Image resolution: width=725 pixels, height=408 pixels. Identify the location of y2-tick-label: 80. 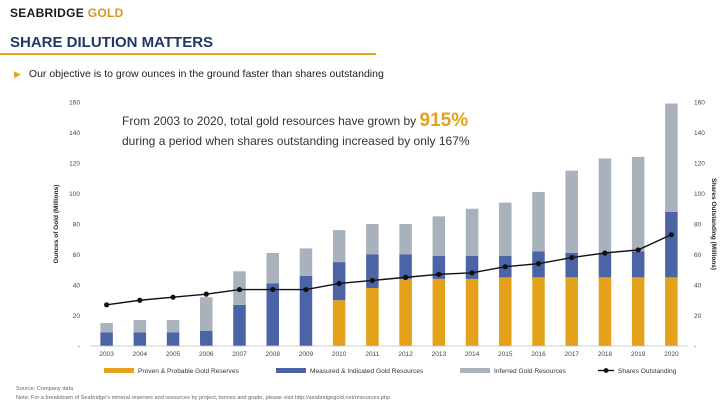
(698, 224).